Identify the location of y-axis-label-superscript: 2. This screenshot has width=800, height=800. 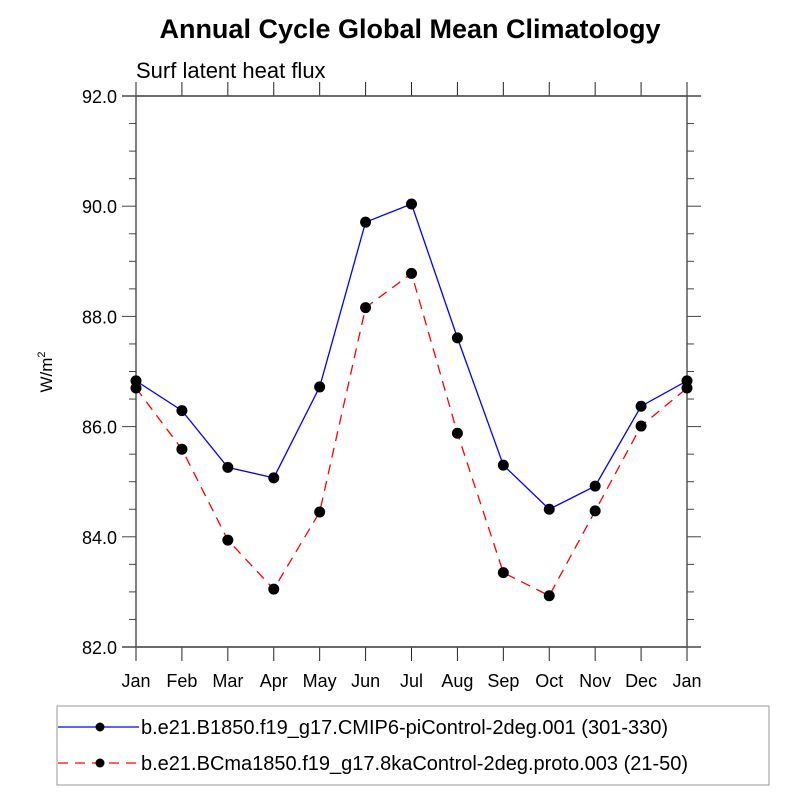
(42, 354).